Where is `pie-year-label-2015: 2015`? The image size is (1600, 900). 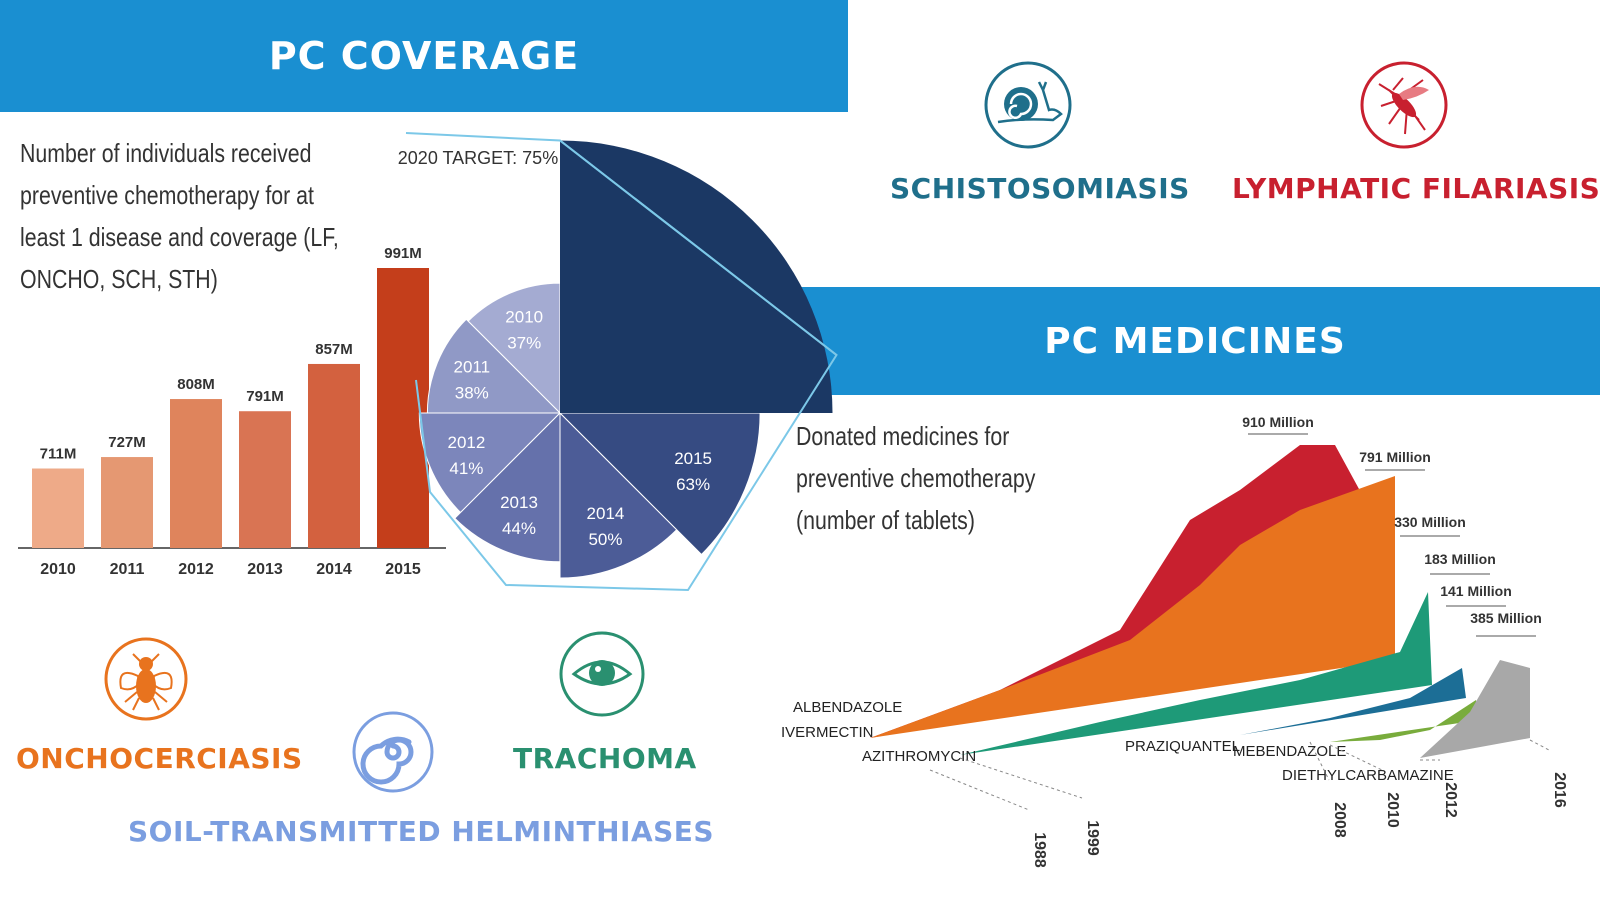
pie-year-label-2015: 2015 is located at coordinates (693, 458).